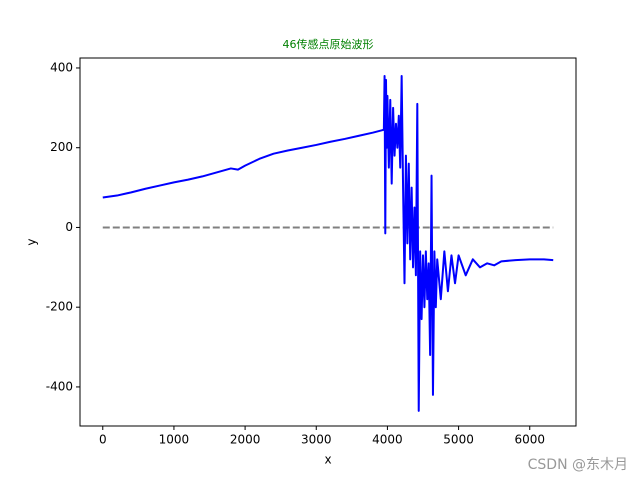  I want to click on y-axis-label: y, so click(32, 241).